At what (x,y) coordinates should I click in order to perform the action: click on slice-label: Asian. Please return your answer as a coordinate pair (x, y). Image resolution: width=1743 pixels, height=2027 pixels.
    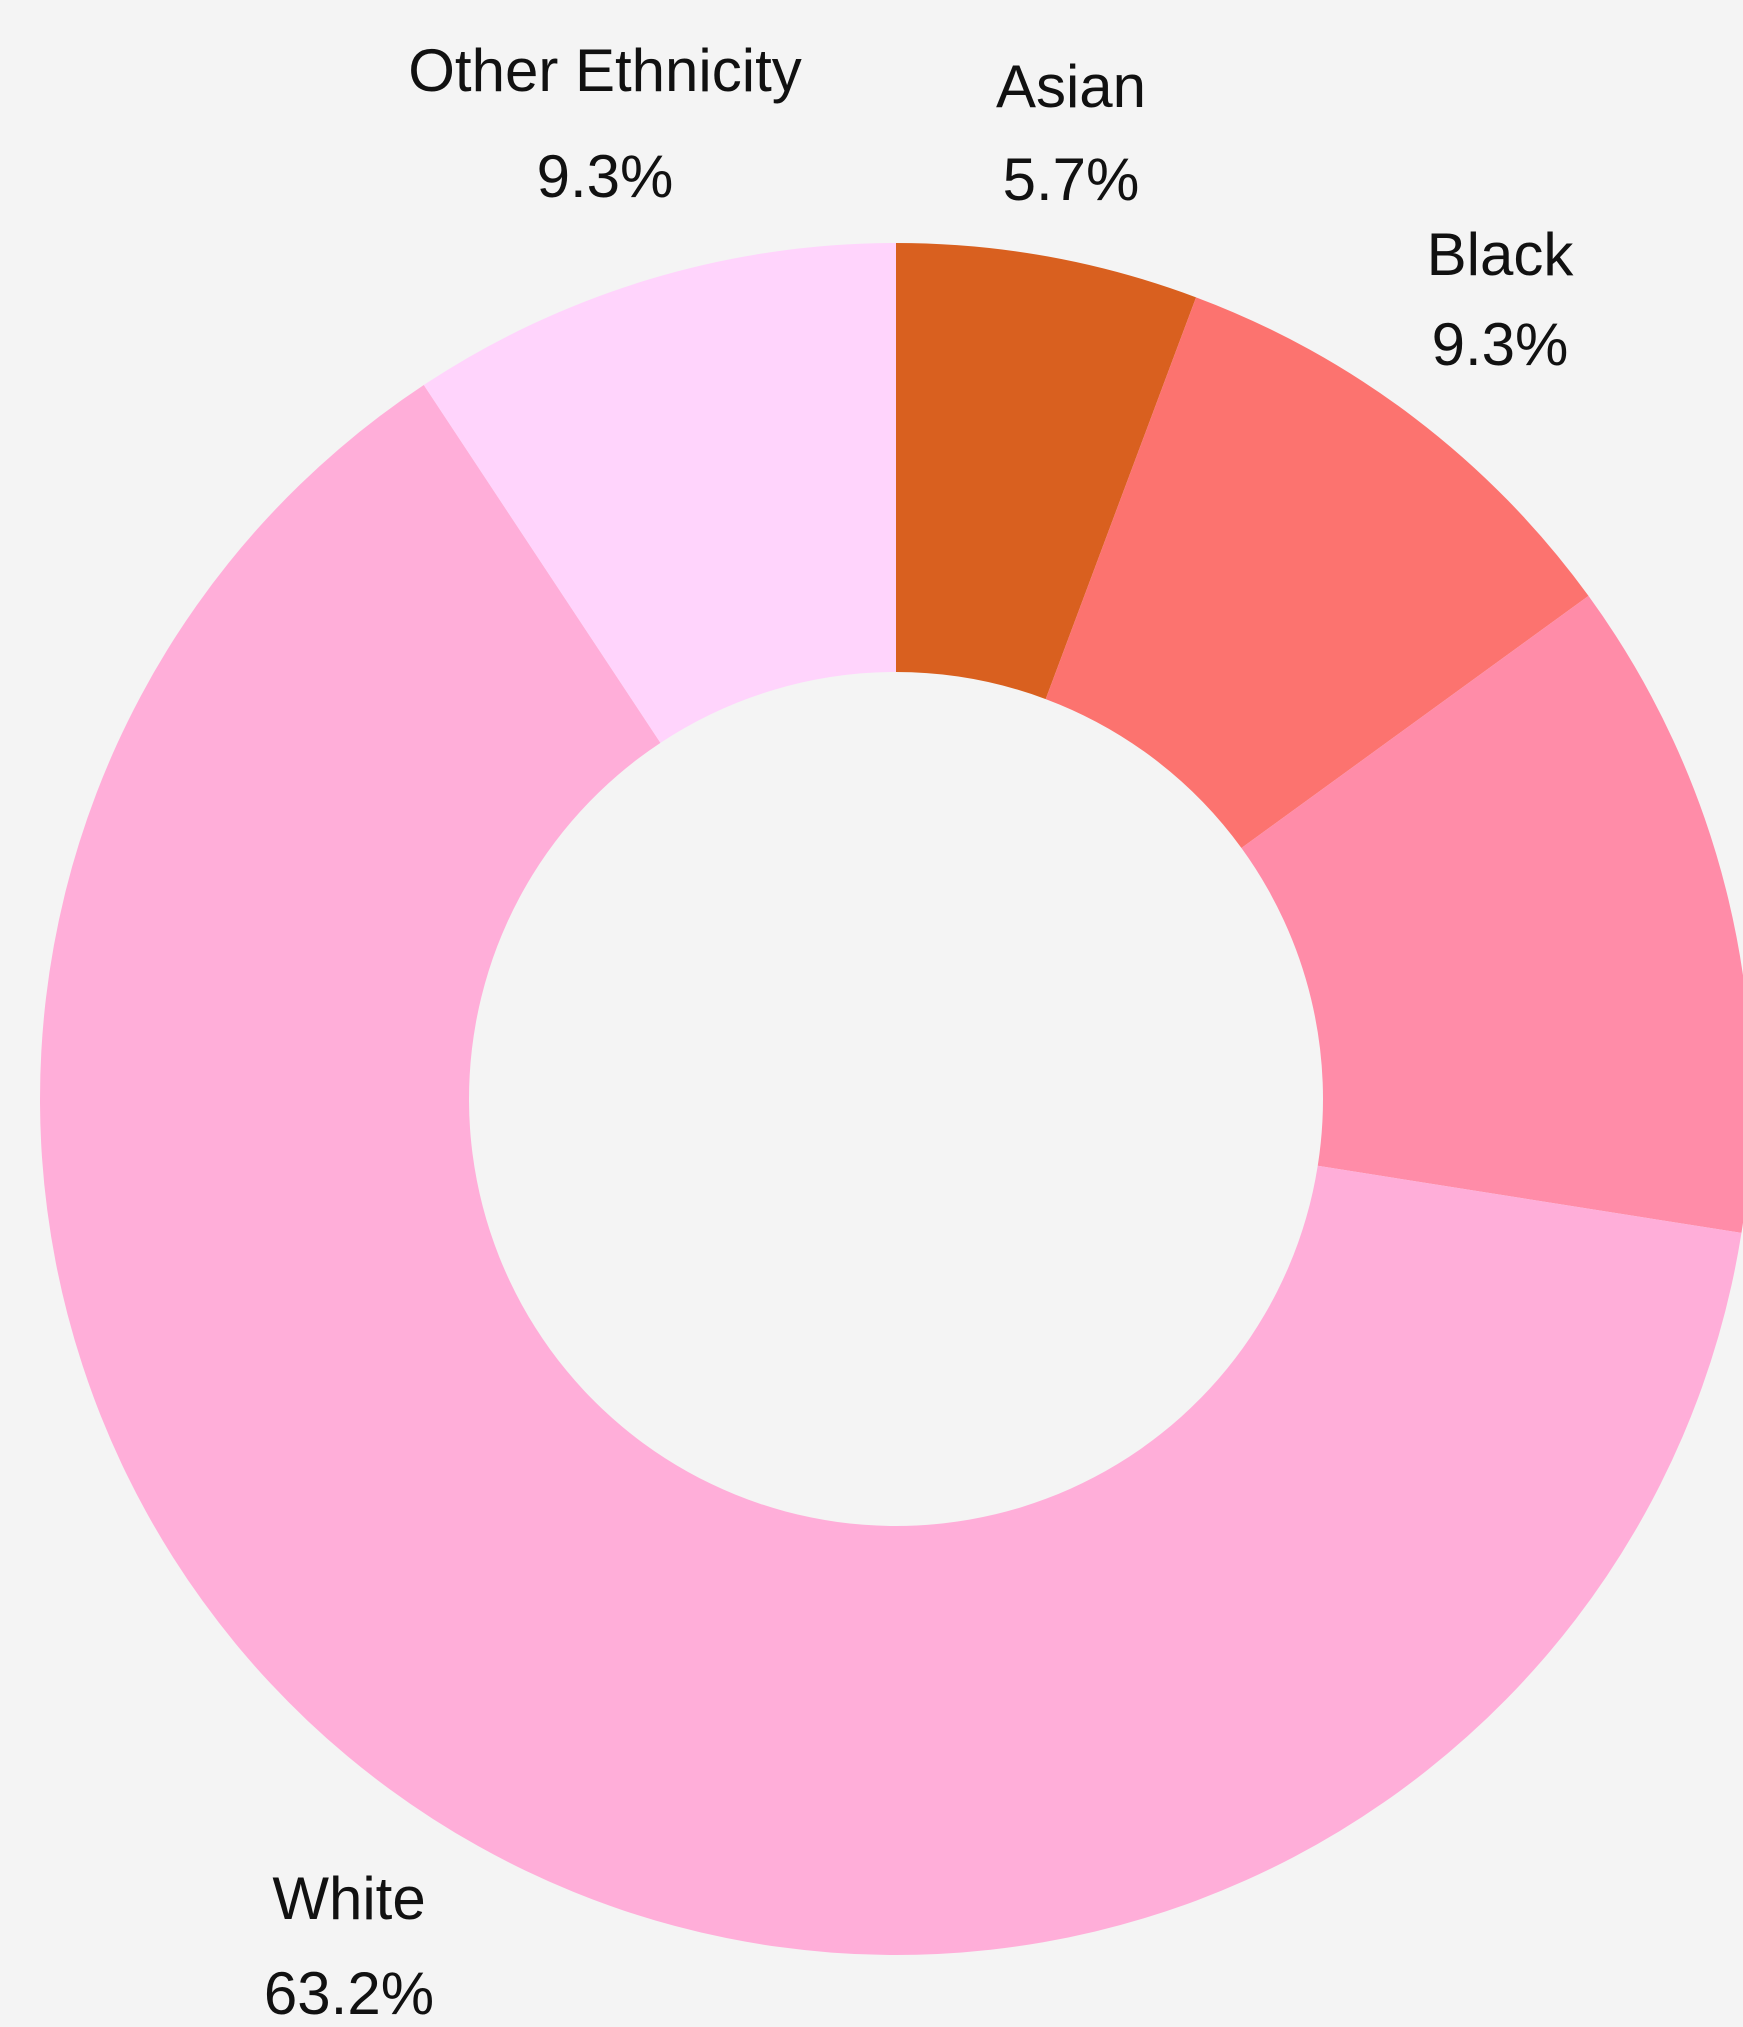
    Looking at the image, I should click on (1071, 86).